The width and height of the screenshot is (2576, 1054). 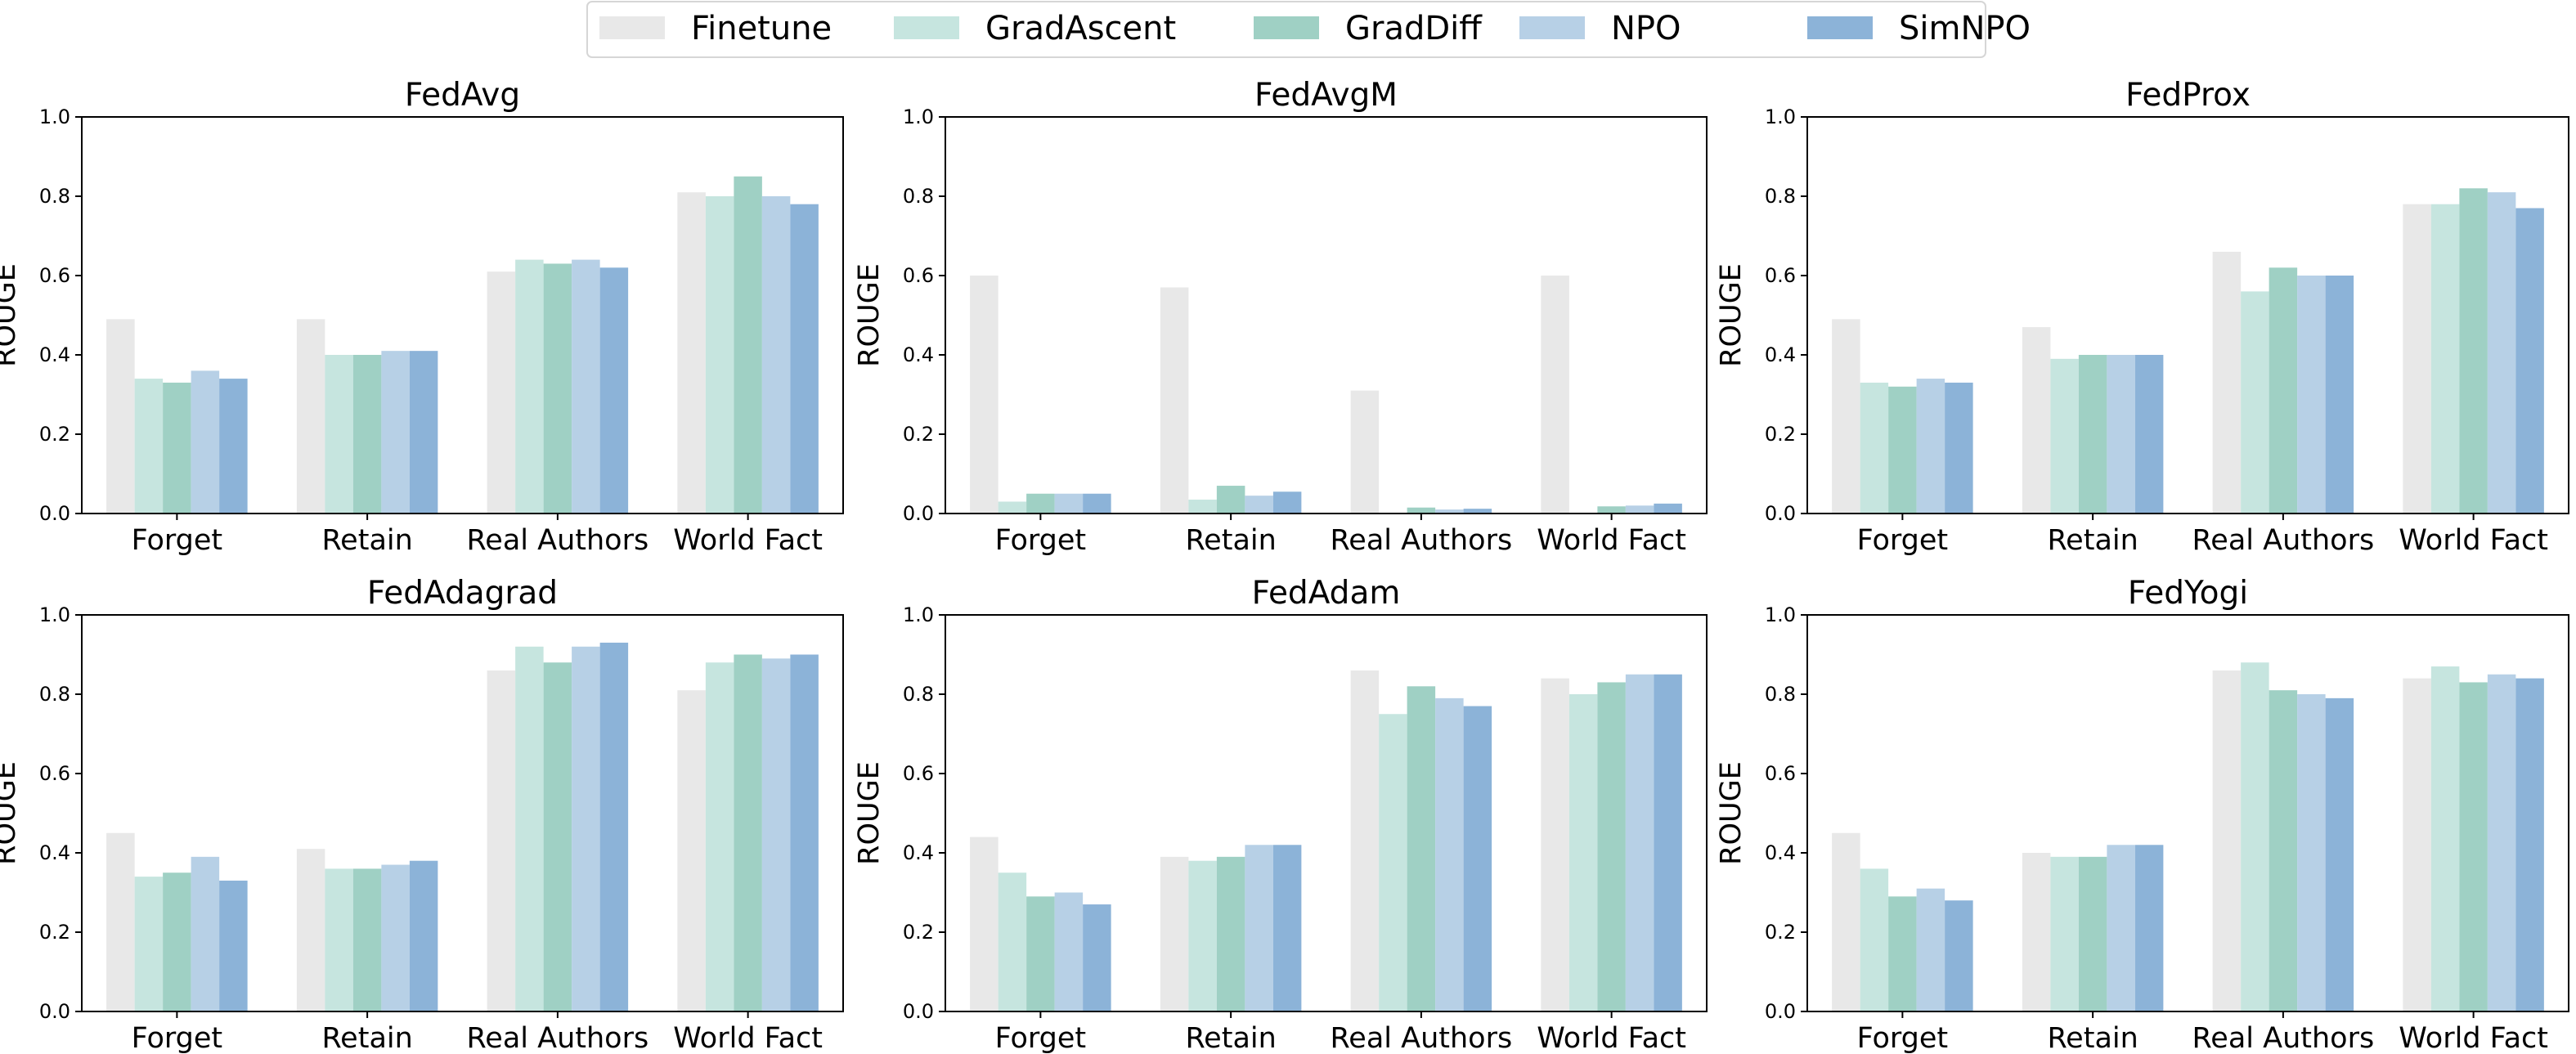 What do you see at coordinates (1781, 1011) in the screenshot?
I see `y-tick-label: 0.0` at bounding box center [1781, 1011].